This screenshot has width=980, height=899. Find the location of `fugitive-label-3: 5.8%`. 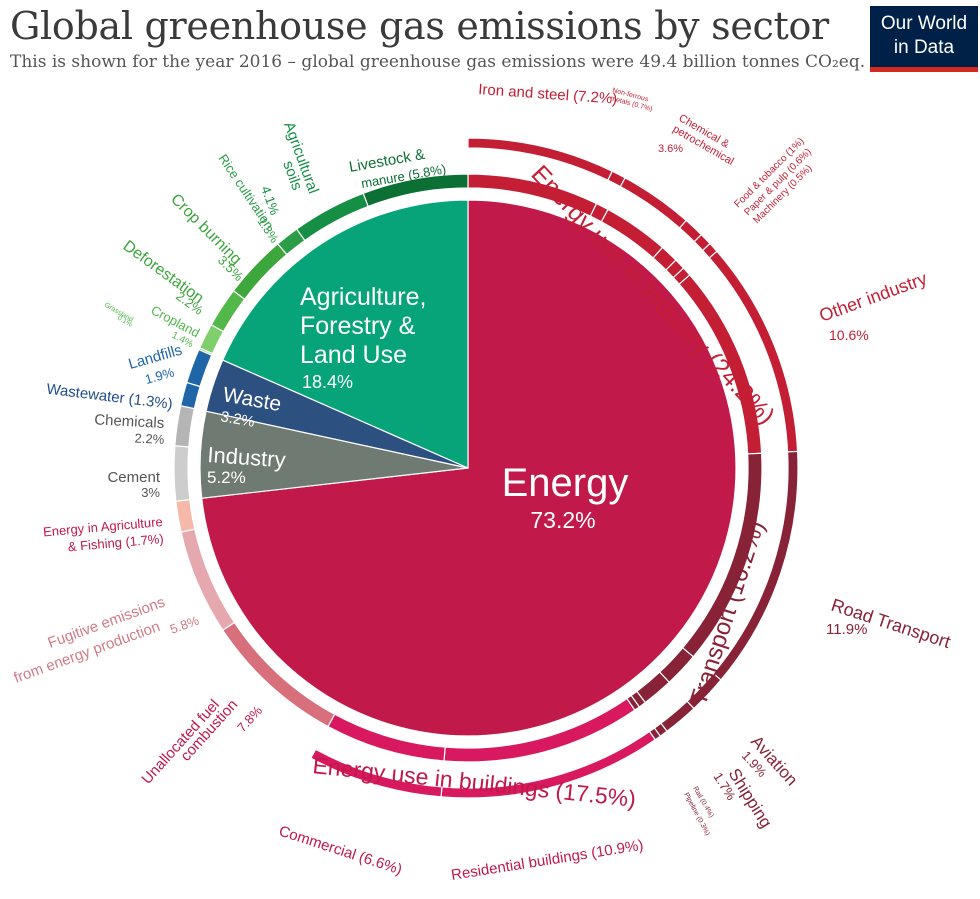

fugitive-label-3: 5.8% is located at coordinates (184, 624).